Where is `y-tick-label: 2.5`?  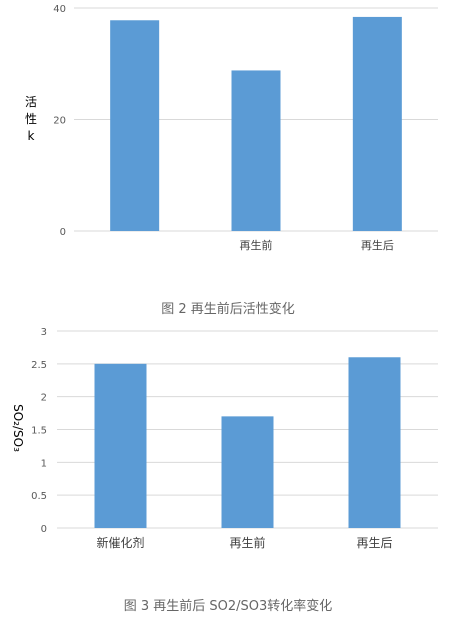 y-tick-label: 2.5 is located at coordinates (39, 365).